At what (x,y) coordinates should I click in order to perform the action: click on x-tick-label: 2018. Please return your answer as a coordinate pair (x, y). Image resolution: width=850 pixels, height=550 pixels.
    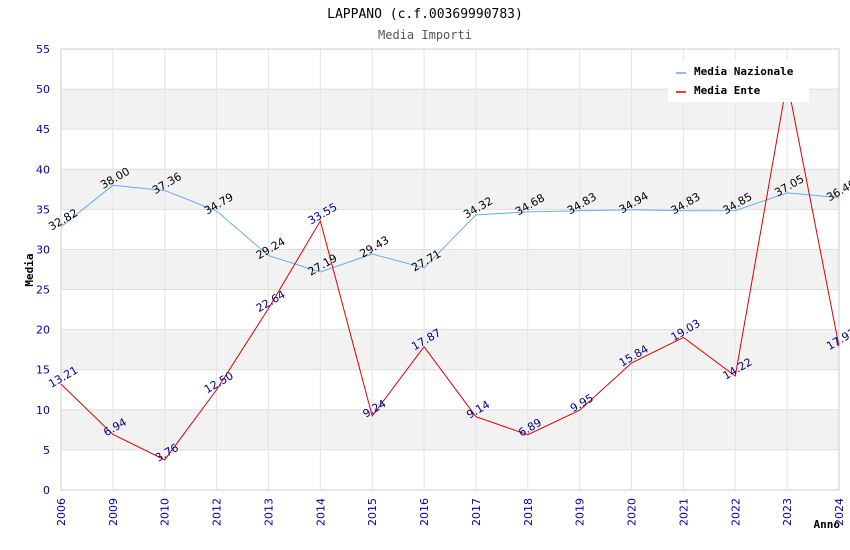
    Looking at the image, I should click on (528, 512).